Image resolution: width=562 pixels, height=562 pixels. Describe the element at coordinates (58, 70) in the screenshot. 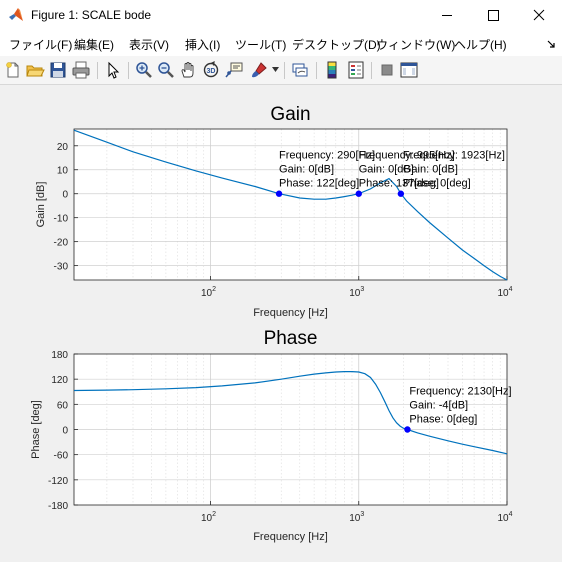

I see `save-icon` at that location.